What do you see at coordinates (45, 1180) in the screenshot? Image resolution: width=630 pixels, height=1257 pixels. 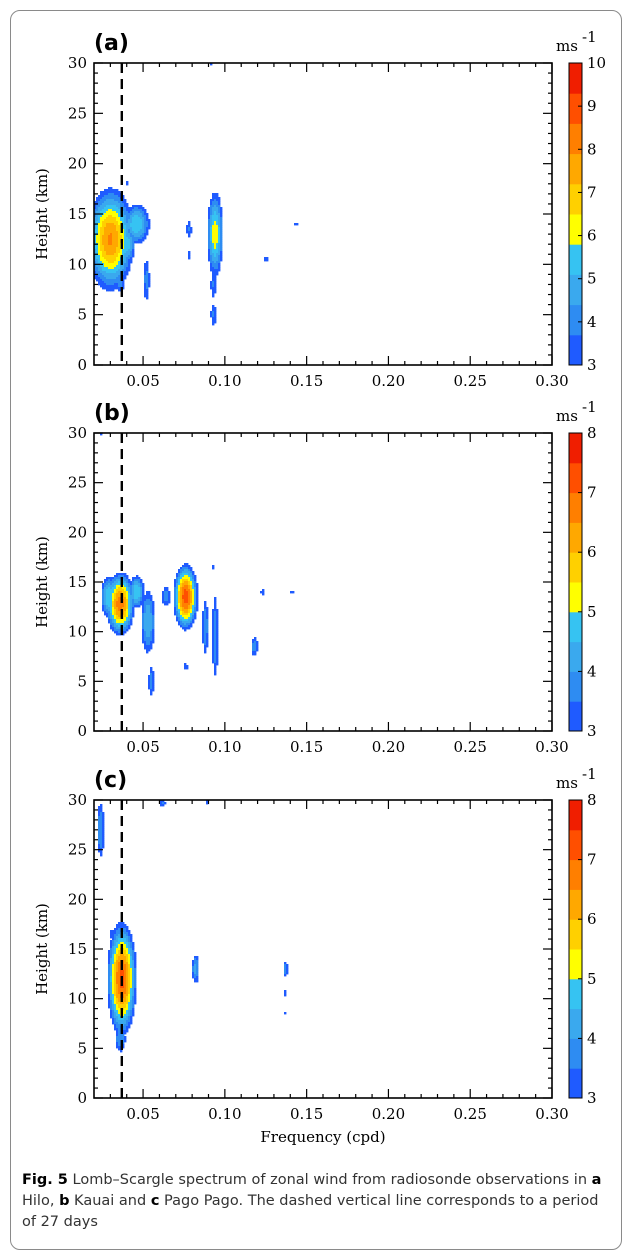 I see `caption-fig-label: Fig. 5` at bounding box center [45, 1180].